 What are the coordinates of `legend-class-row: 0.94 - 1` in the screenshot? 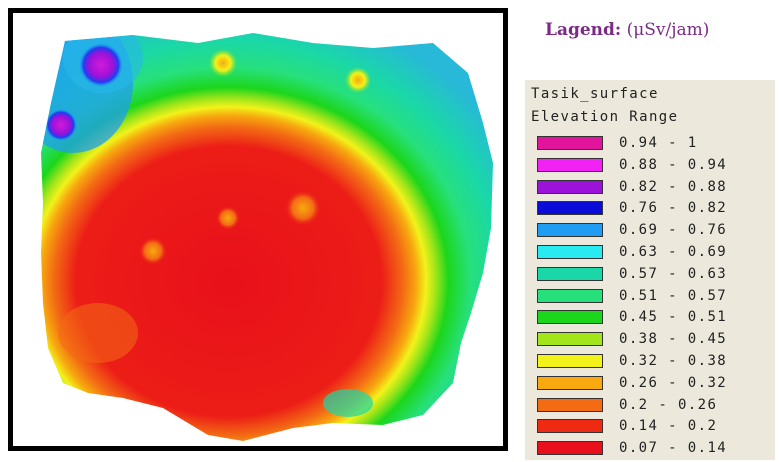 It's located at (654, 144).